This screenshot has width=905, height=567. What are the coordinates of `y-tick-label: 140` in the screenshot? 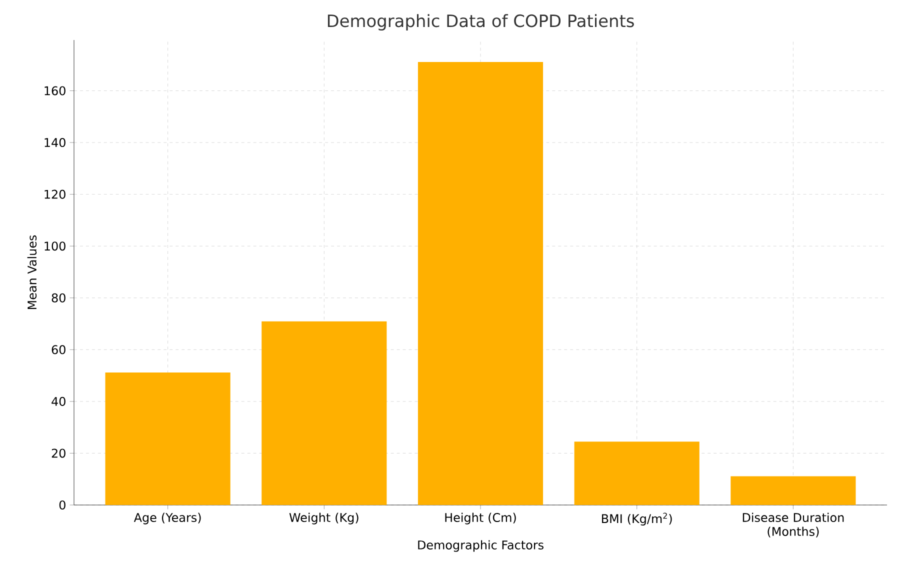 It's located at (55, 143).